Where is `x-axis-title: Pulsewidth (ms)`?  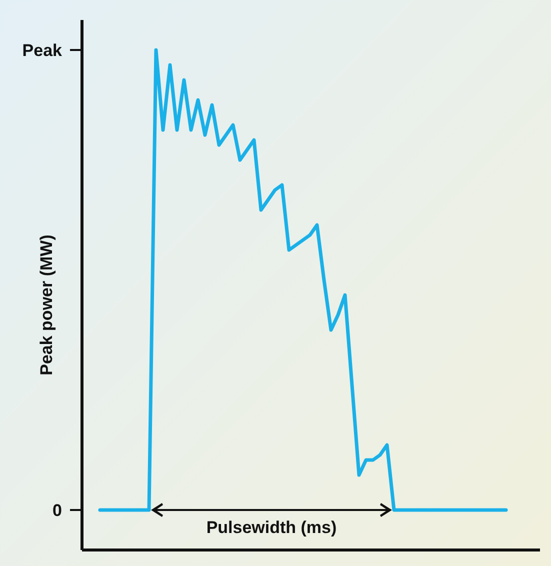 x-axis-title: Pulsewidth (ms) is located at coordinates (271, 527).